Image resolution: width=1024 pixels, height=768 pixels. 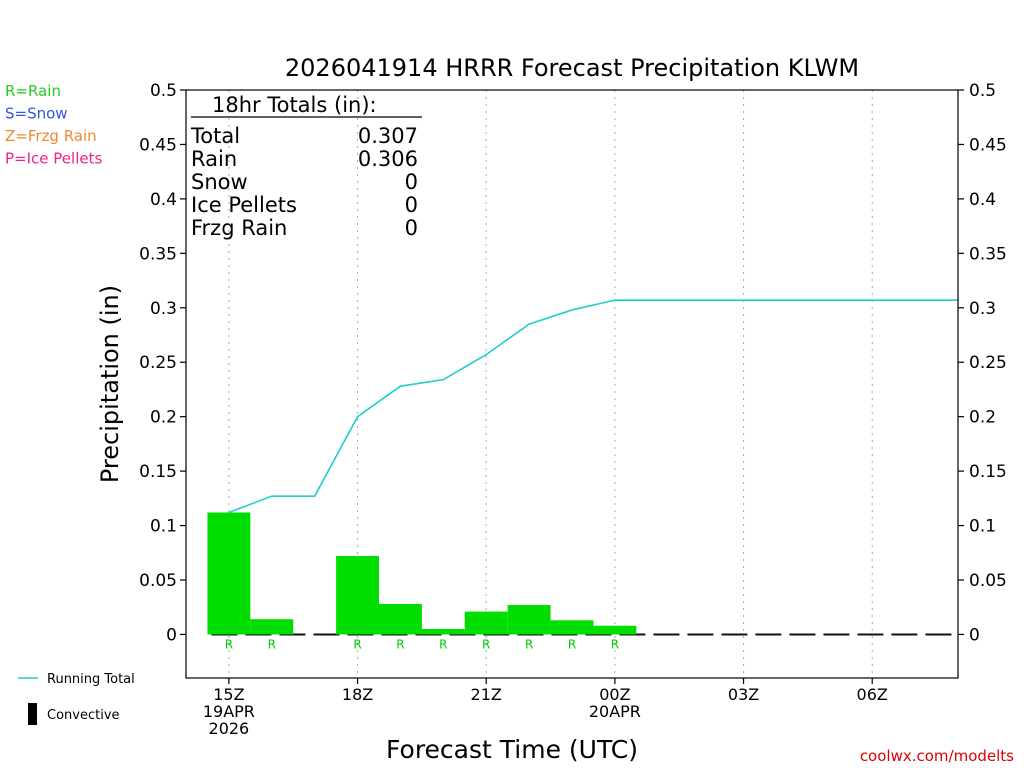 What do you see at coordinates (239, 228) in the screenshot?
I see `totals-row-label: Frzg Rain` at bounding box center [239, 228].